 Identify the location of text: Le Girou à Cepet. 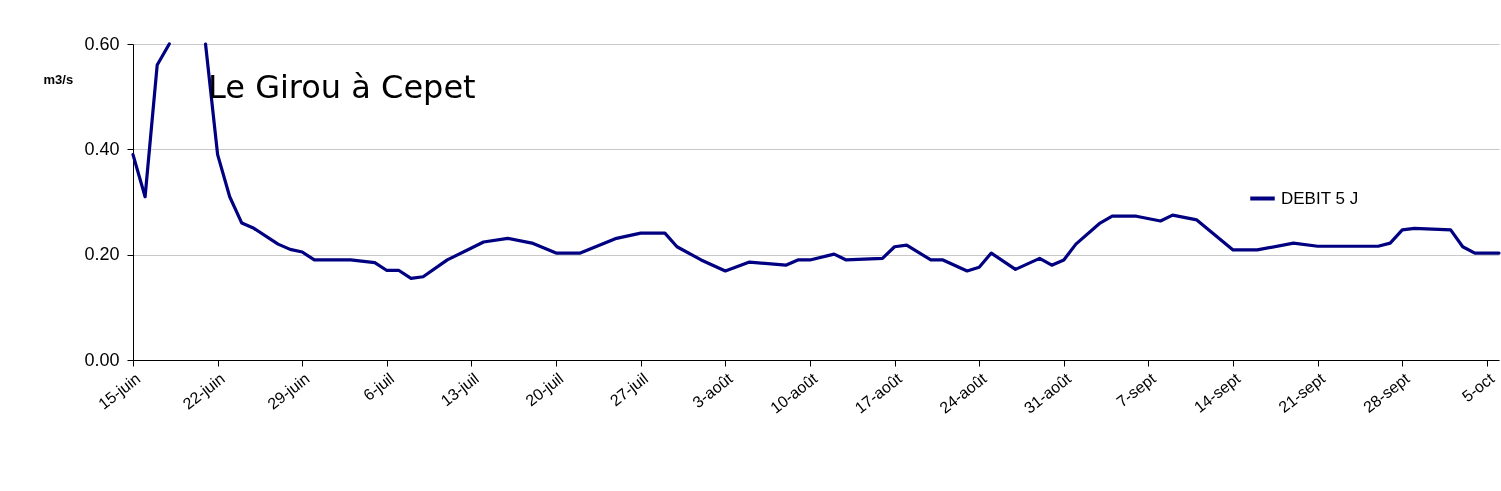
(342, 87).